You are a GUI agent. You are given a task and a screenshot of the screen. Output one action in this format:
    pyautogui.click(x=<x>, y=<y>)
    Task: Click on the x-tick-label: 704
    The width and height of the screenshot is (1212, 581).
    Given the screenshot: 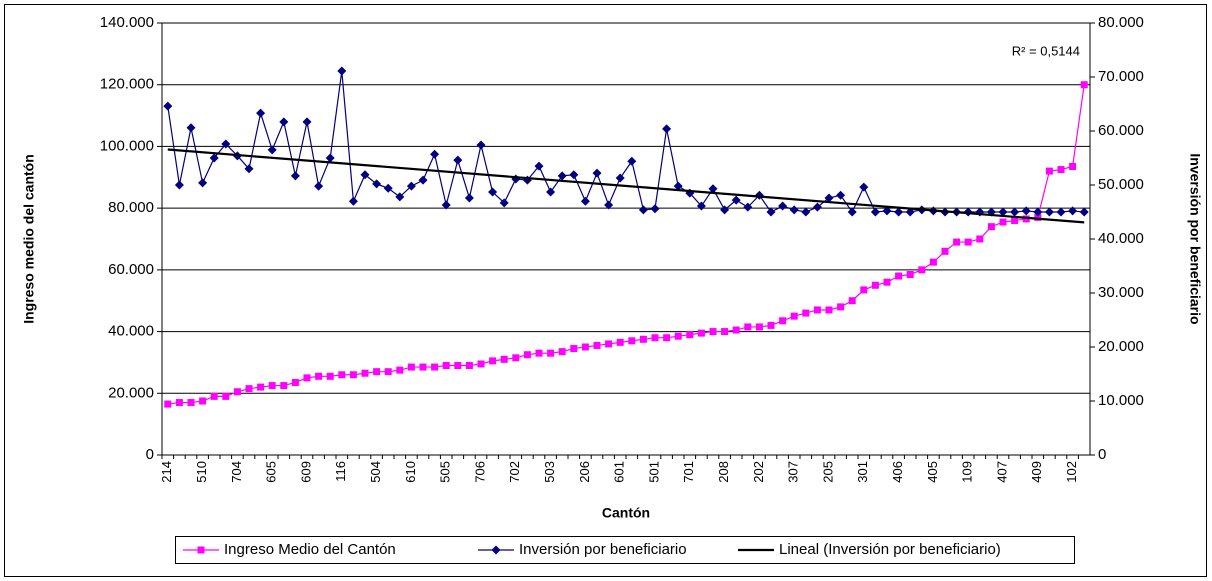 What is the action you would take?
    pyautogui.click(x=236, y=472)
    